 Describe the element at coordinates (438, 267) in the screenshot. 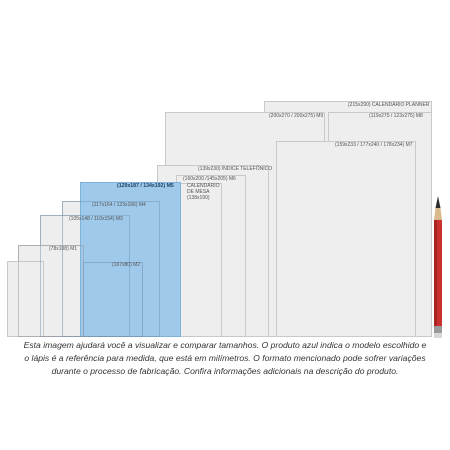

I see `pencil-icon` at that location.